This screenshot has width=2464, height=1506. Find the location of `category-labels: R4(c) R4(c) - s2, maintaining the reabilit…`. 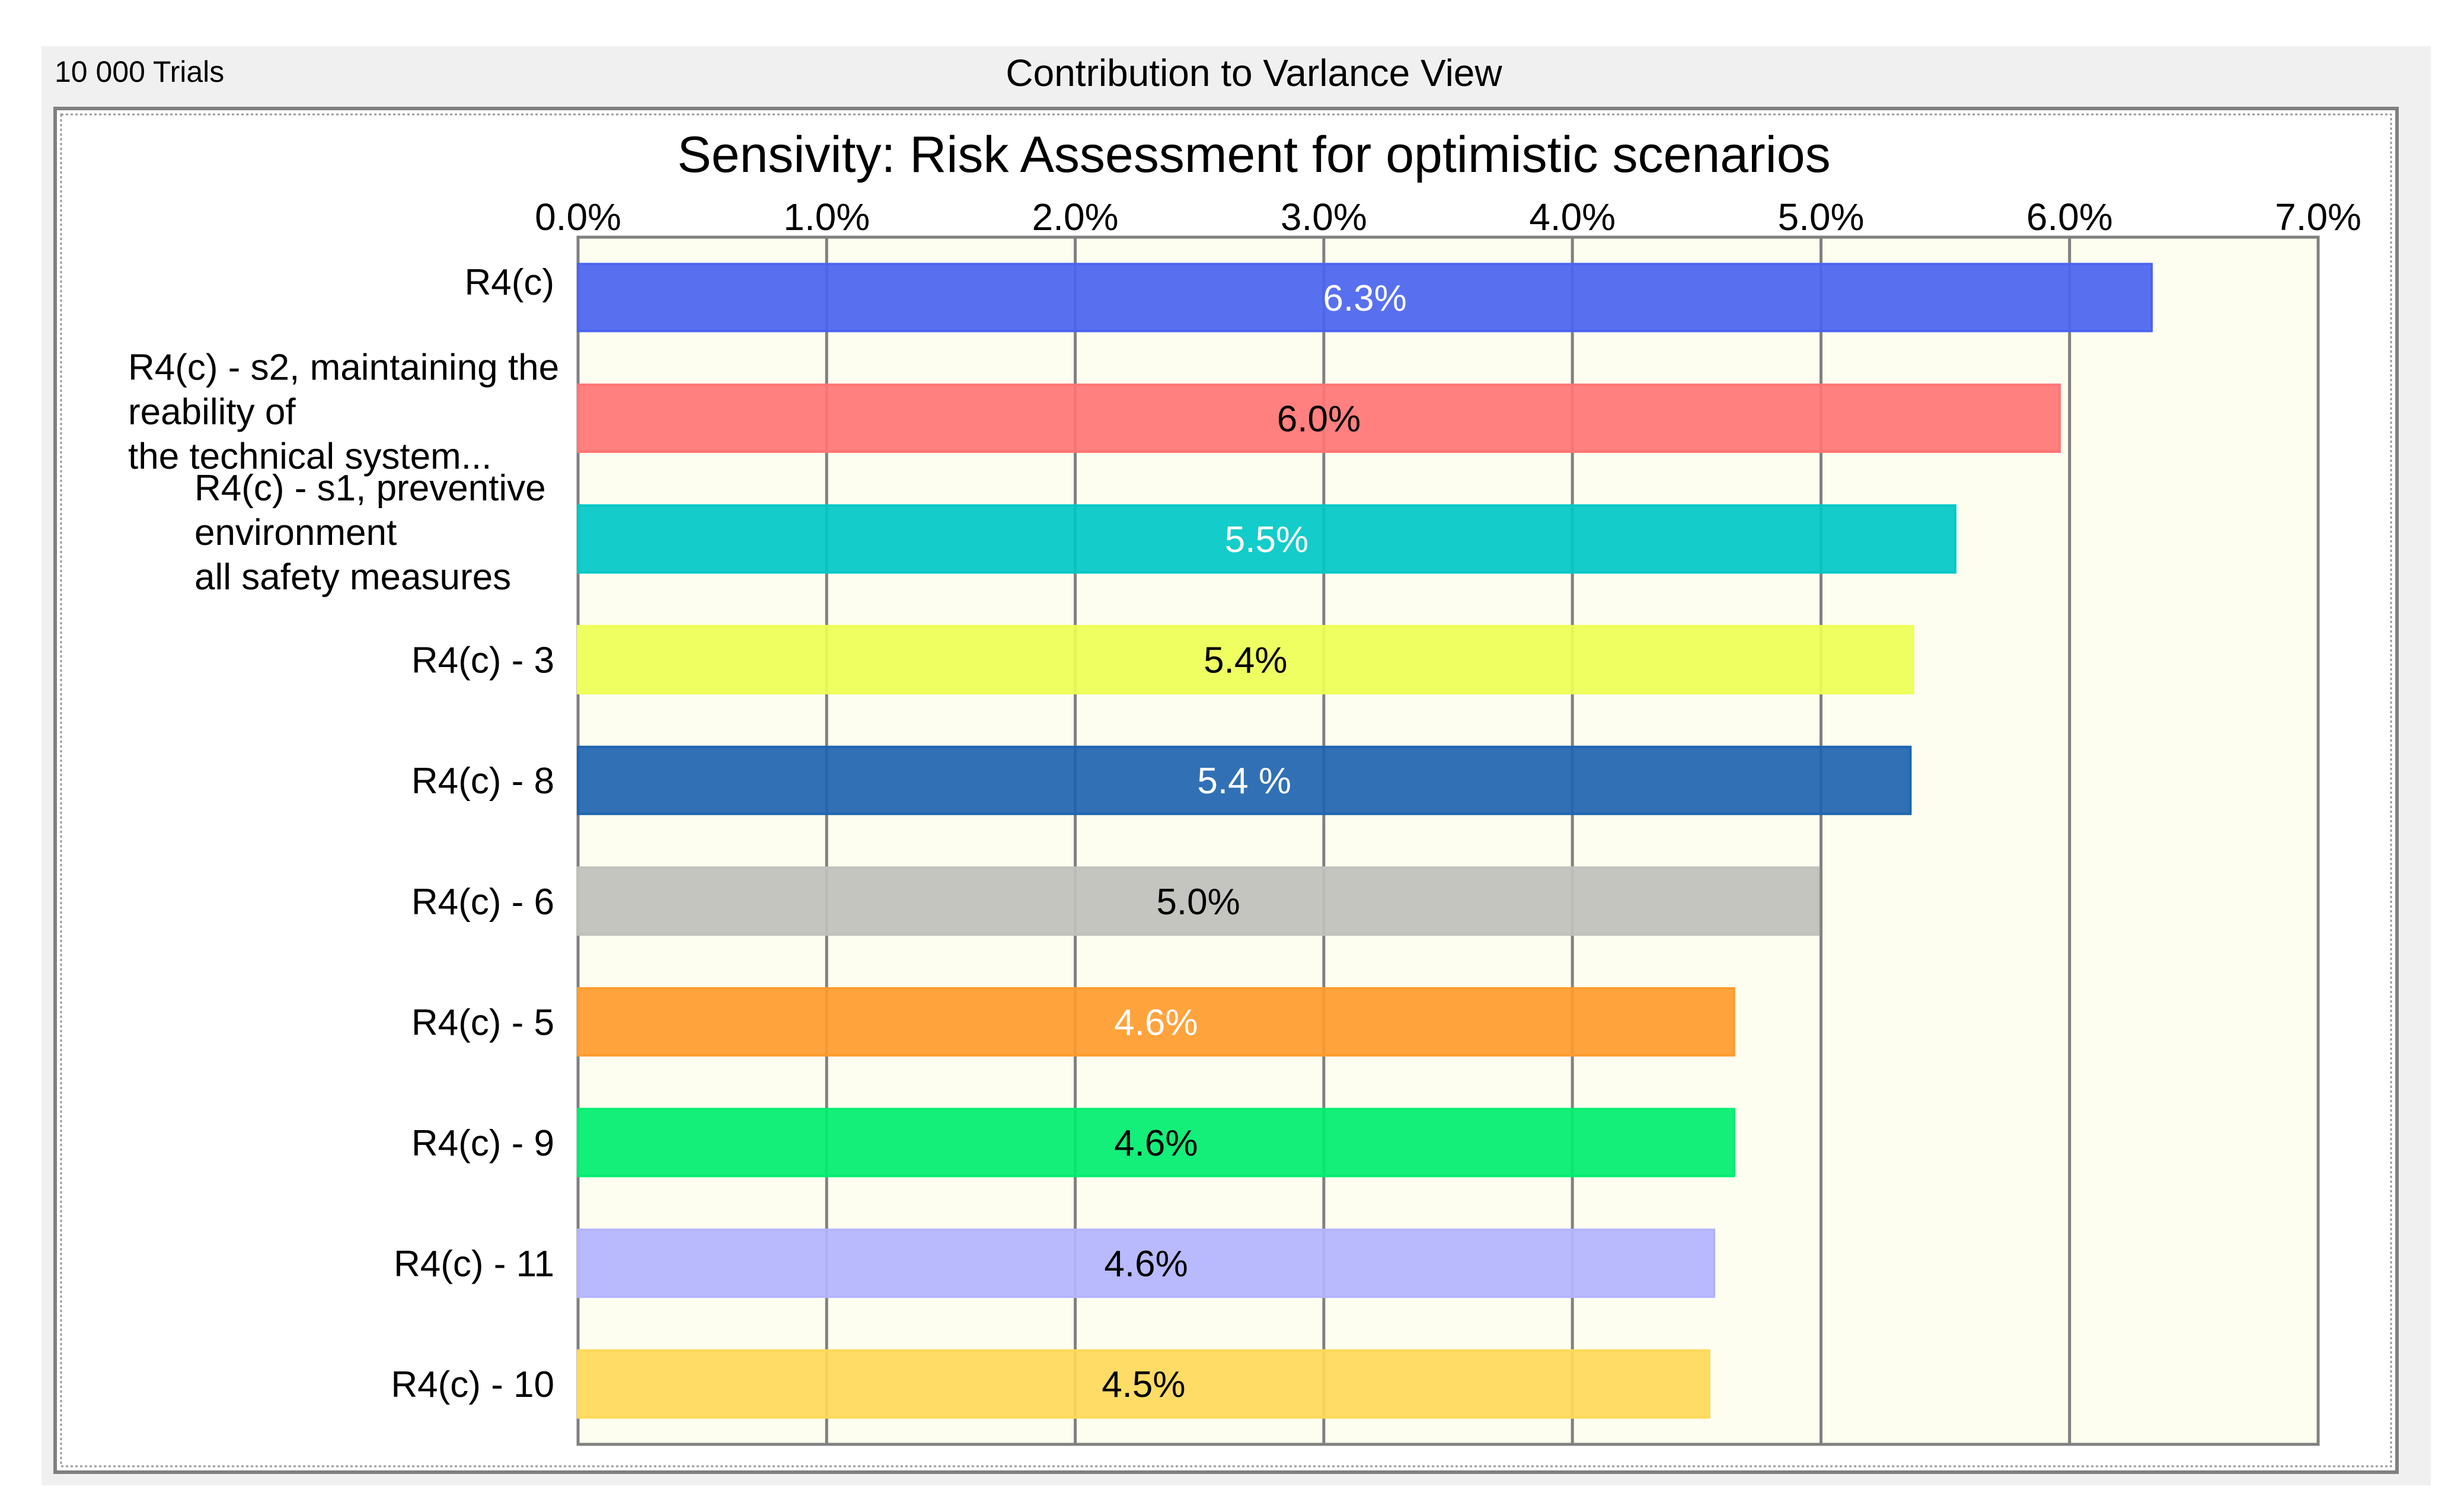

category-labels: R4(c) R4(c) - s2, maintaining the reabilit… is located at coordinates (344, 834).